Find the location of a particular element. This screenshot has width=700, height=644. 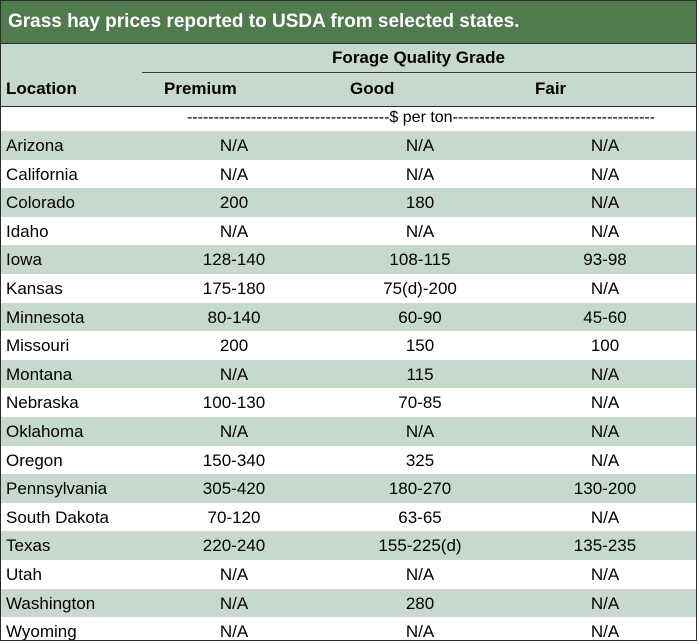

table-row: Kansas 175-180 75(d)-200 N/A is located at coordinates (348, 288).